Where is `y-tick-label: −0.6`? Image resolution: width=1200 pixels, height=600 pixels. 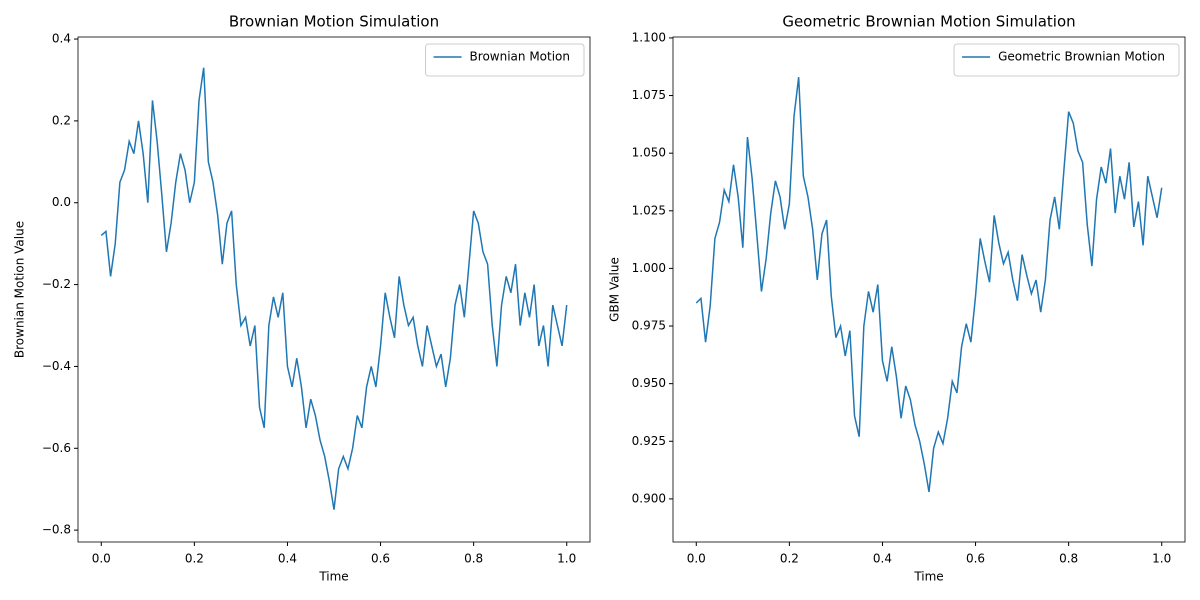
y-tick-label: −0.6 is located at coordinates (56, 448).